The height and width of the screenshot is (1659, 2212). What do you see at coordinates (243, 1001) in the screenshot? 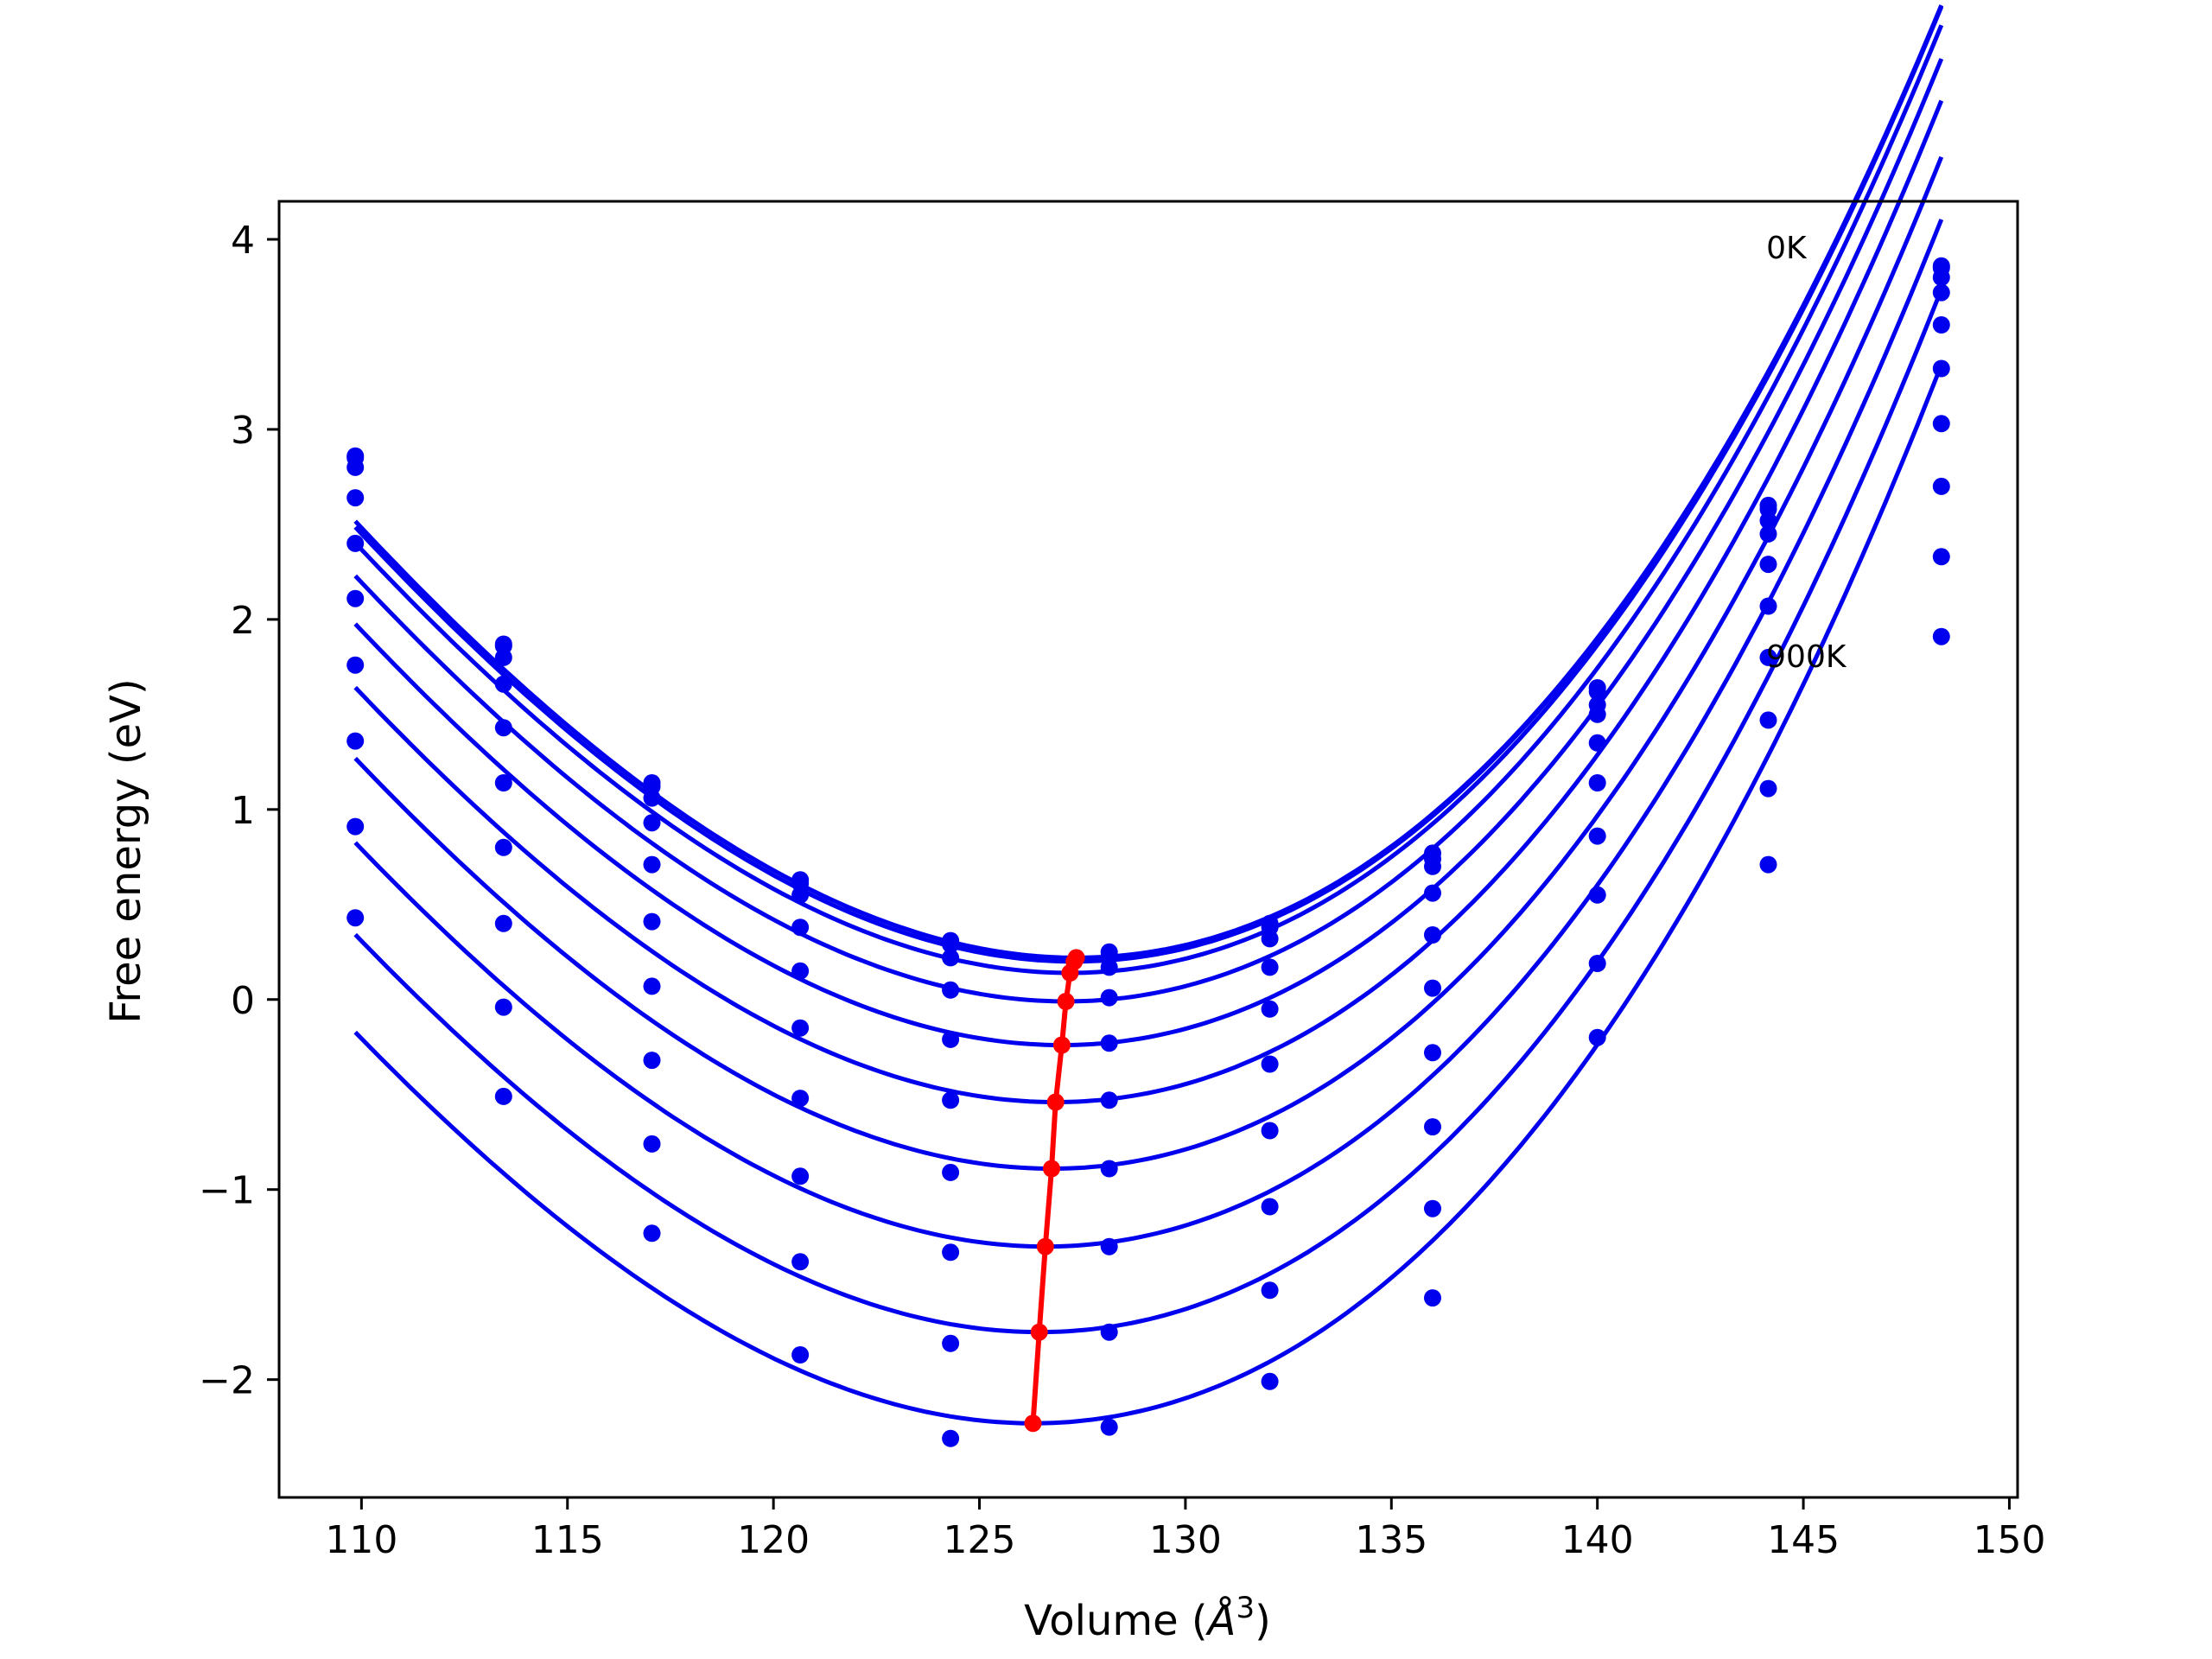
I see `y-tick-label: 0` at bounding box center [243, 1001].